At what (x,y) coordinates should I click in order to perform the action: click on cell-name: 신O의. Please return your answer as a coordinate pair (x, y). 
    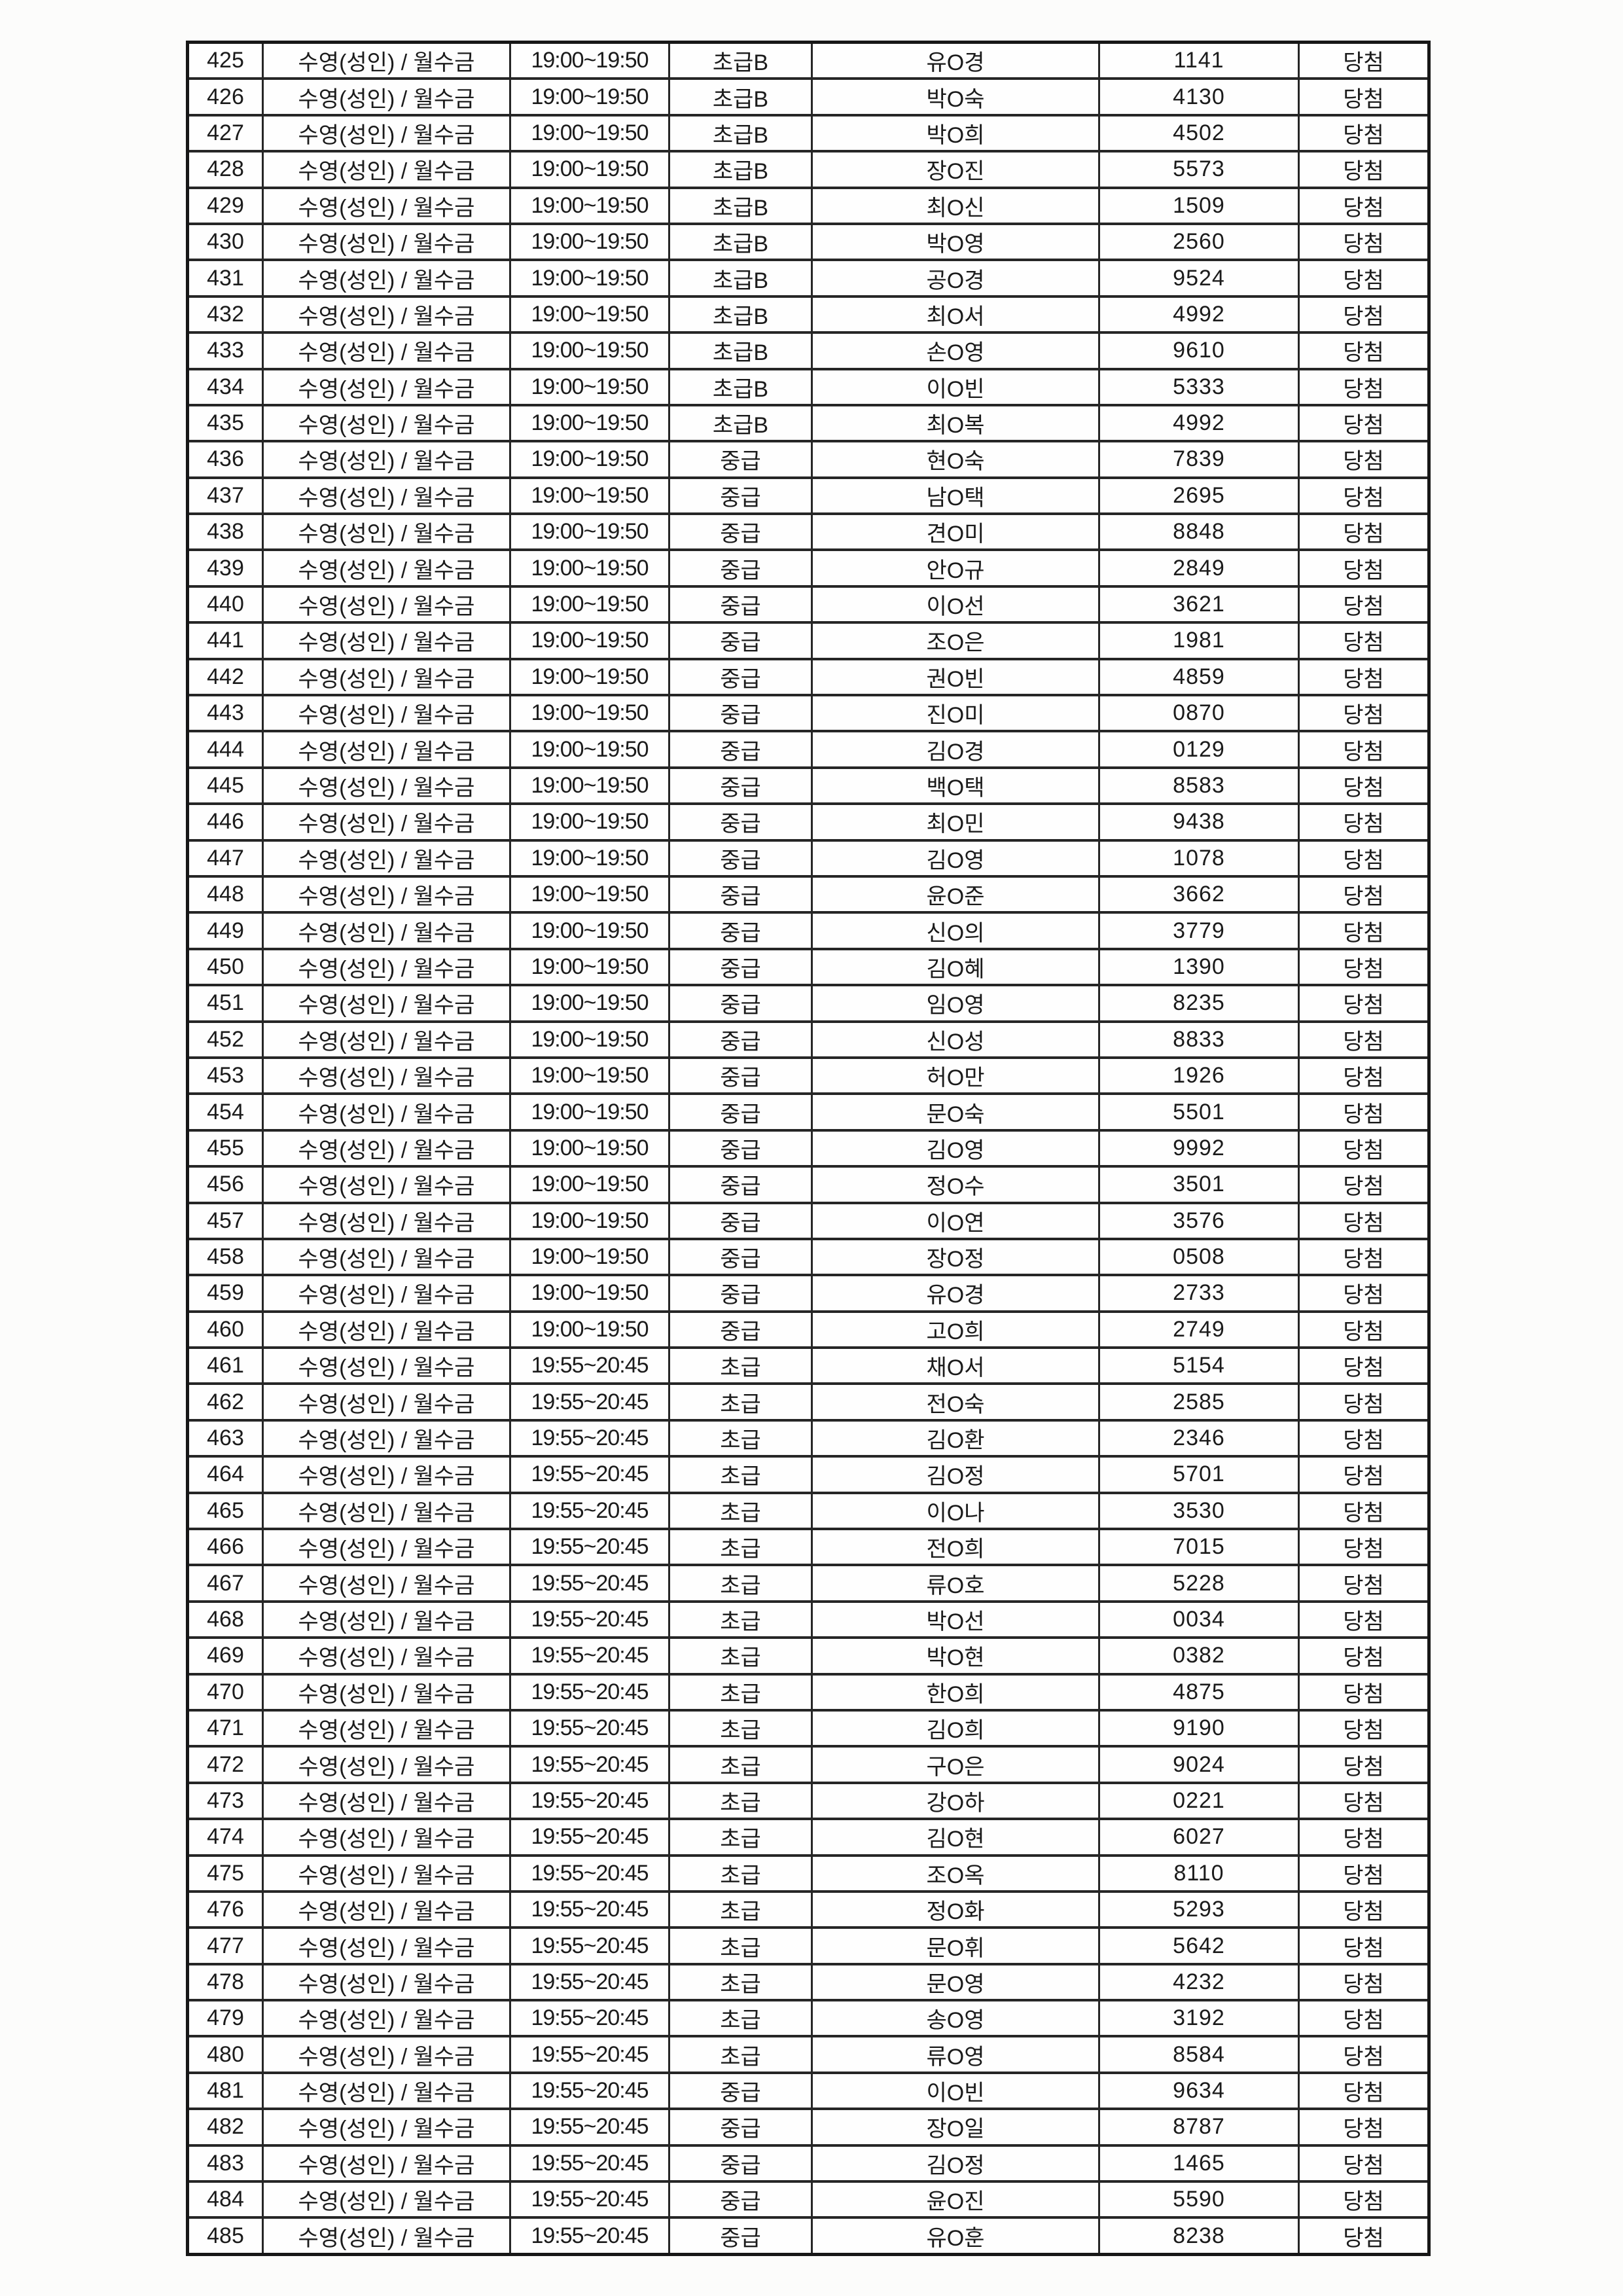
    Looking at the image, I should click on (955, 930).